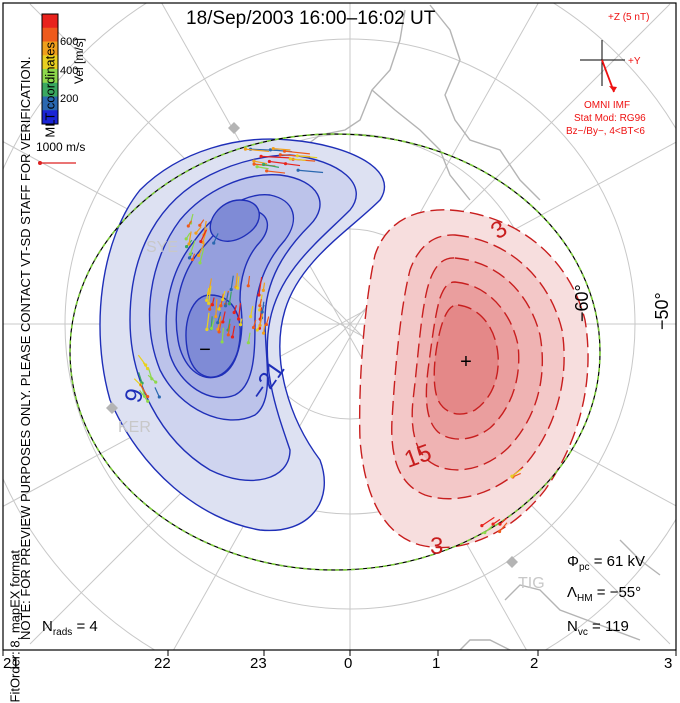  What do you see at coordinates (662, 311) in the screenshot?
I see `latitude-label-50: −50°` at bounding box center [662, 311].